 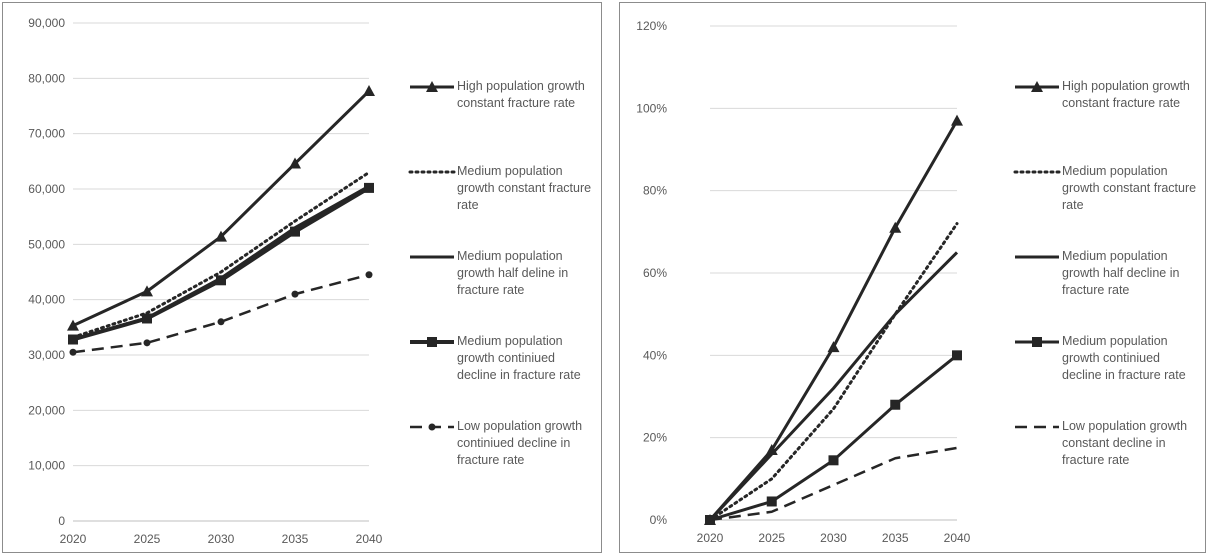 I want to click on y-tick-label: 70,000, so click(x=46, y=134).